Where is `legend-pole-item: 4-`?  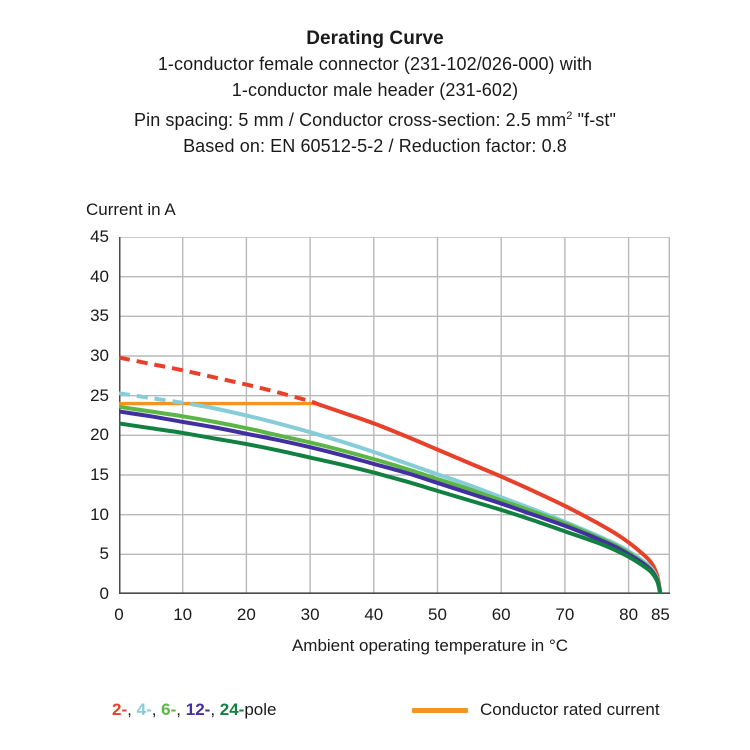 legend-pole-item: 4- is located at coordinates (144, 709).